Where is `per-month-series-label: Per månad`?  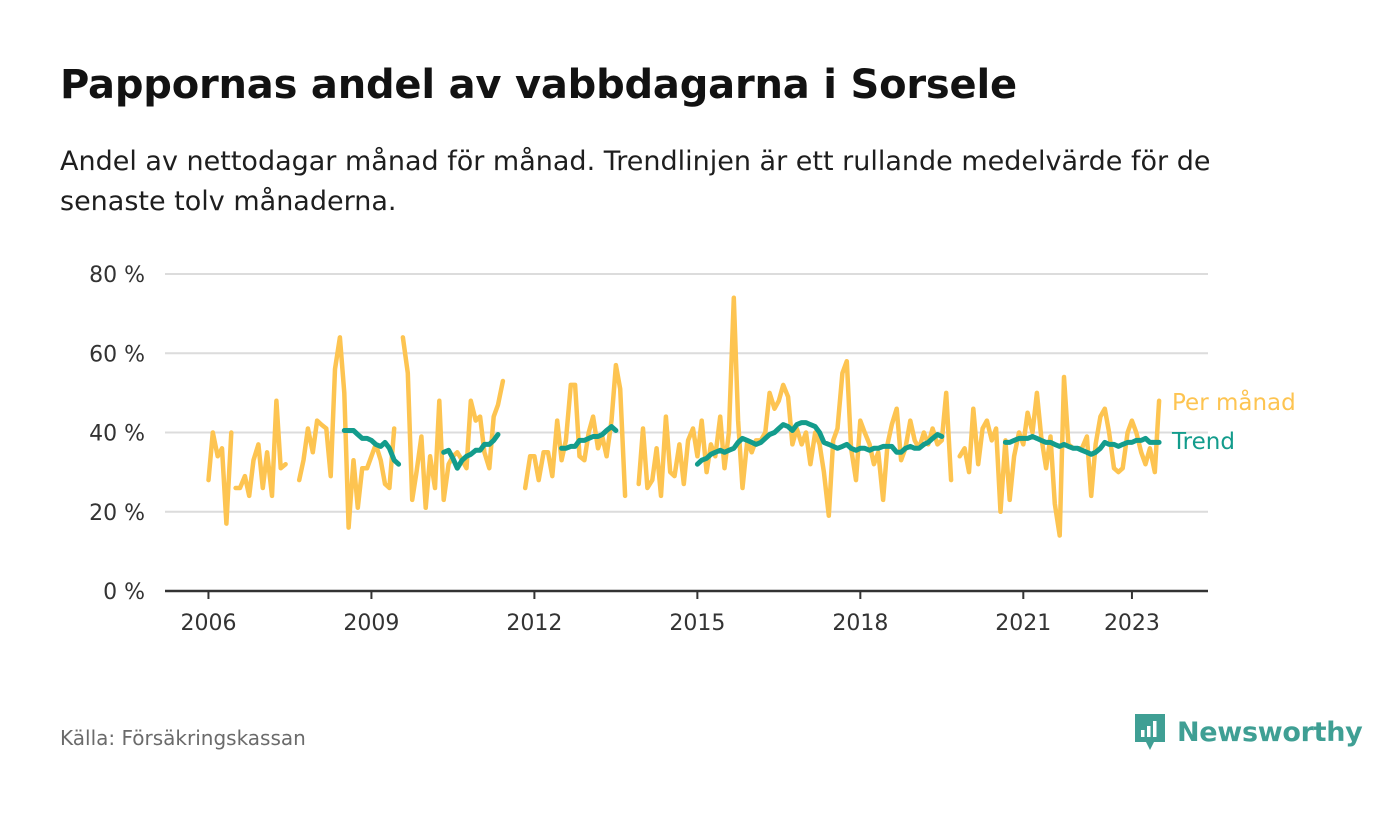 per-month-series-label: Per månad is located at coordinates (1234, 402).